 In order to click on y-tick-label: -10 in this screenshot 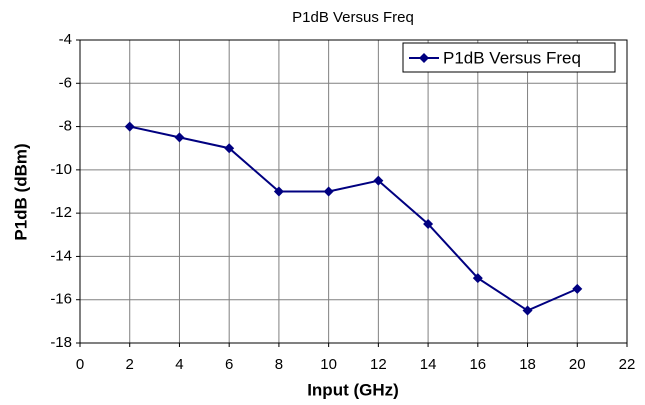, I will do `click(61, 169)`.